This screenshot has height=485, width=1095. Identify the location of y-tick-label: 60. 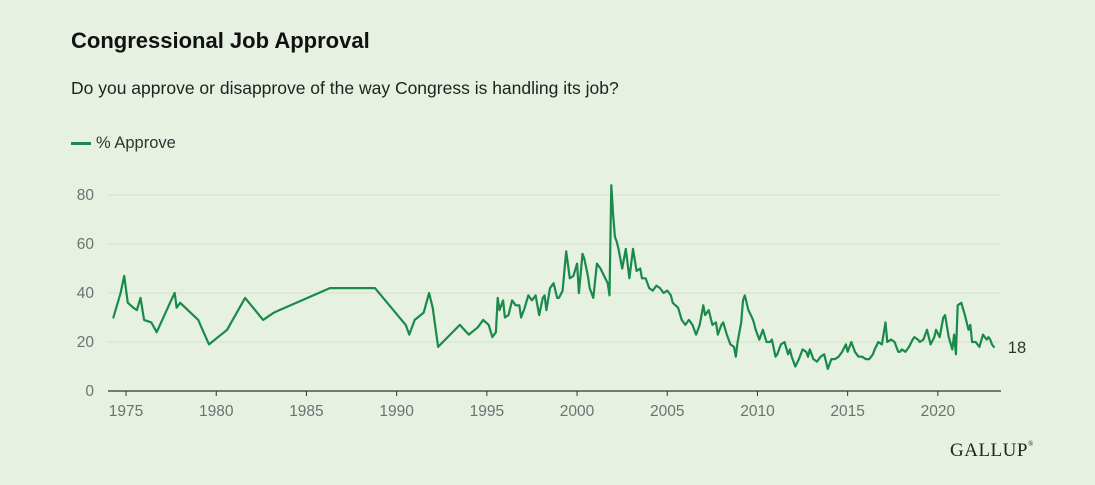
(86, 244).